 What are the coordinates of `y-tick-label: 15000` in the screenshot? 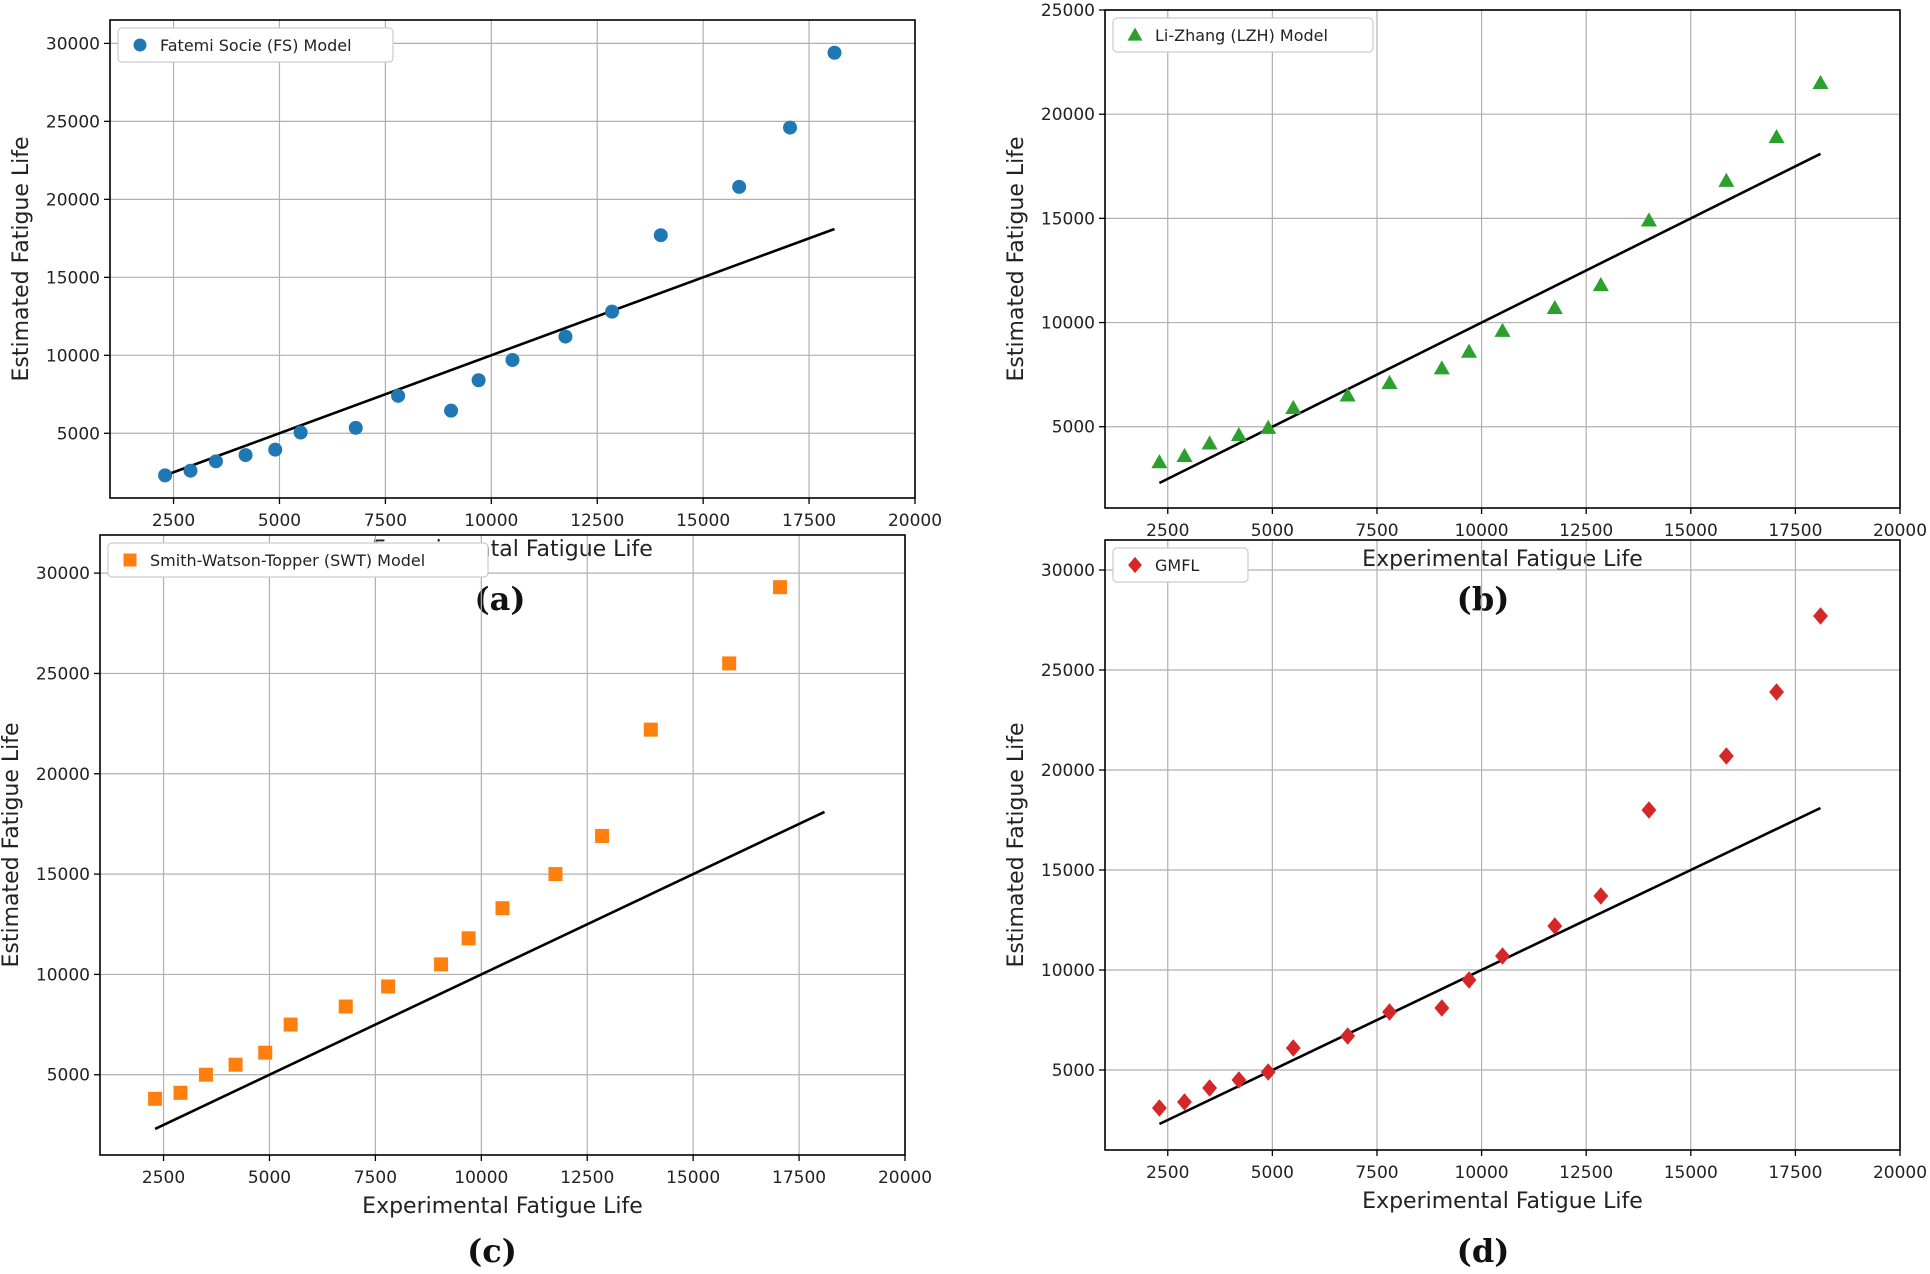 It's located at (1068, 219).